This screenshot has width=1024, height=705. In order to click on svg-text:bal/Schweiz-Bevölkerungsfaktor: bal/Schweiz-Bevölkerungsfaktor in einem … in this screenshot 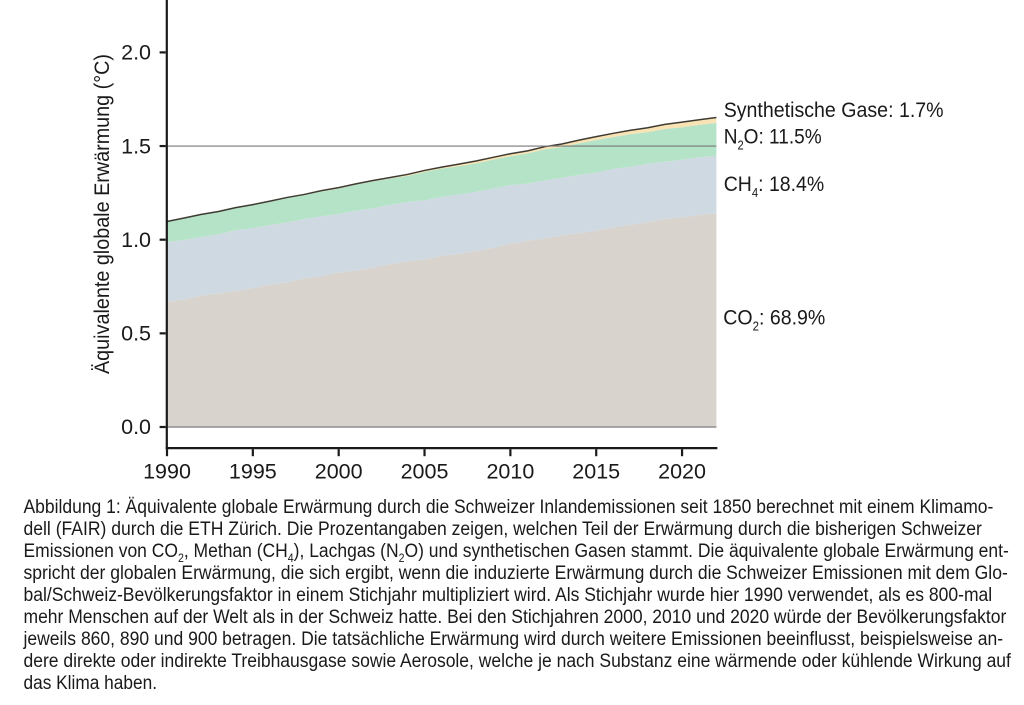, I will do `click(508, 595)`.